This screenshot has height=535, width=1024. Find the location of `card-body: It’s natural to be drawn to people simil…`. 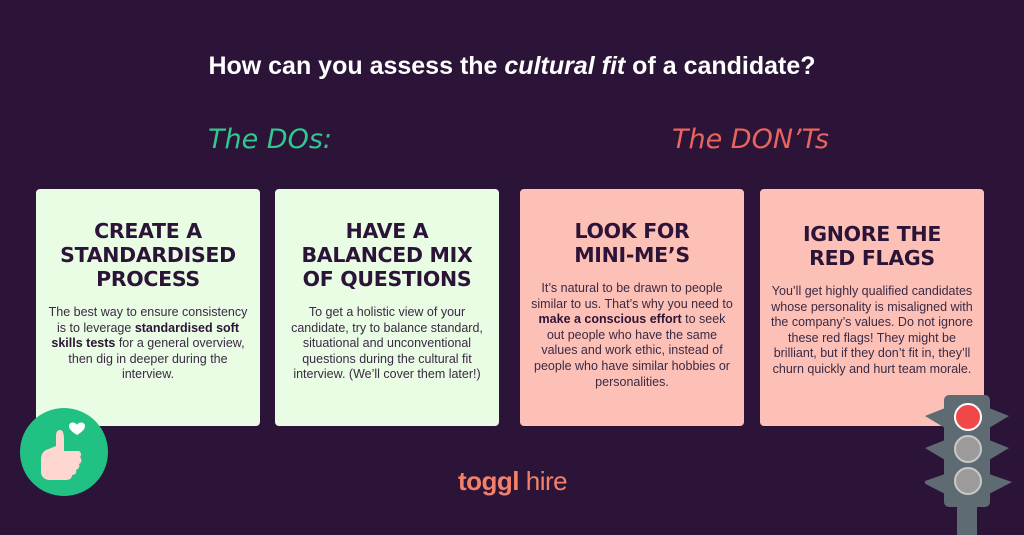

card-body: It’s natural to be drawn to people simil… is located at coordinates (632, 335).